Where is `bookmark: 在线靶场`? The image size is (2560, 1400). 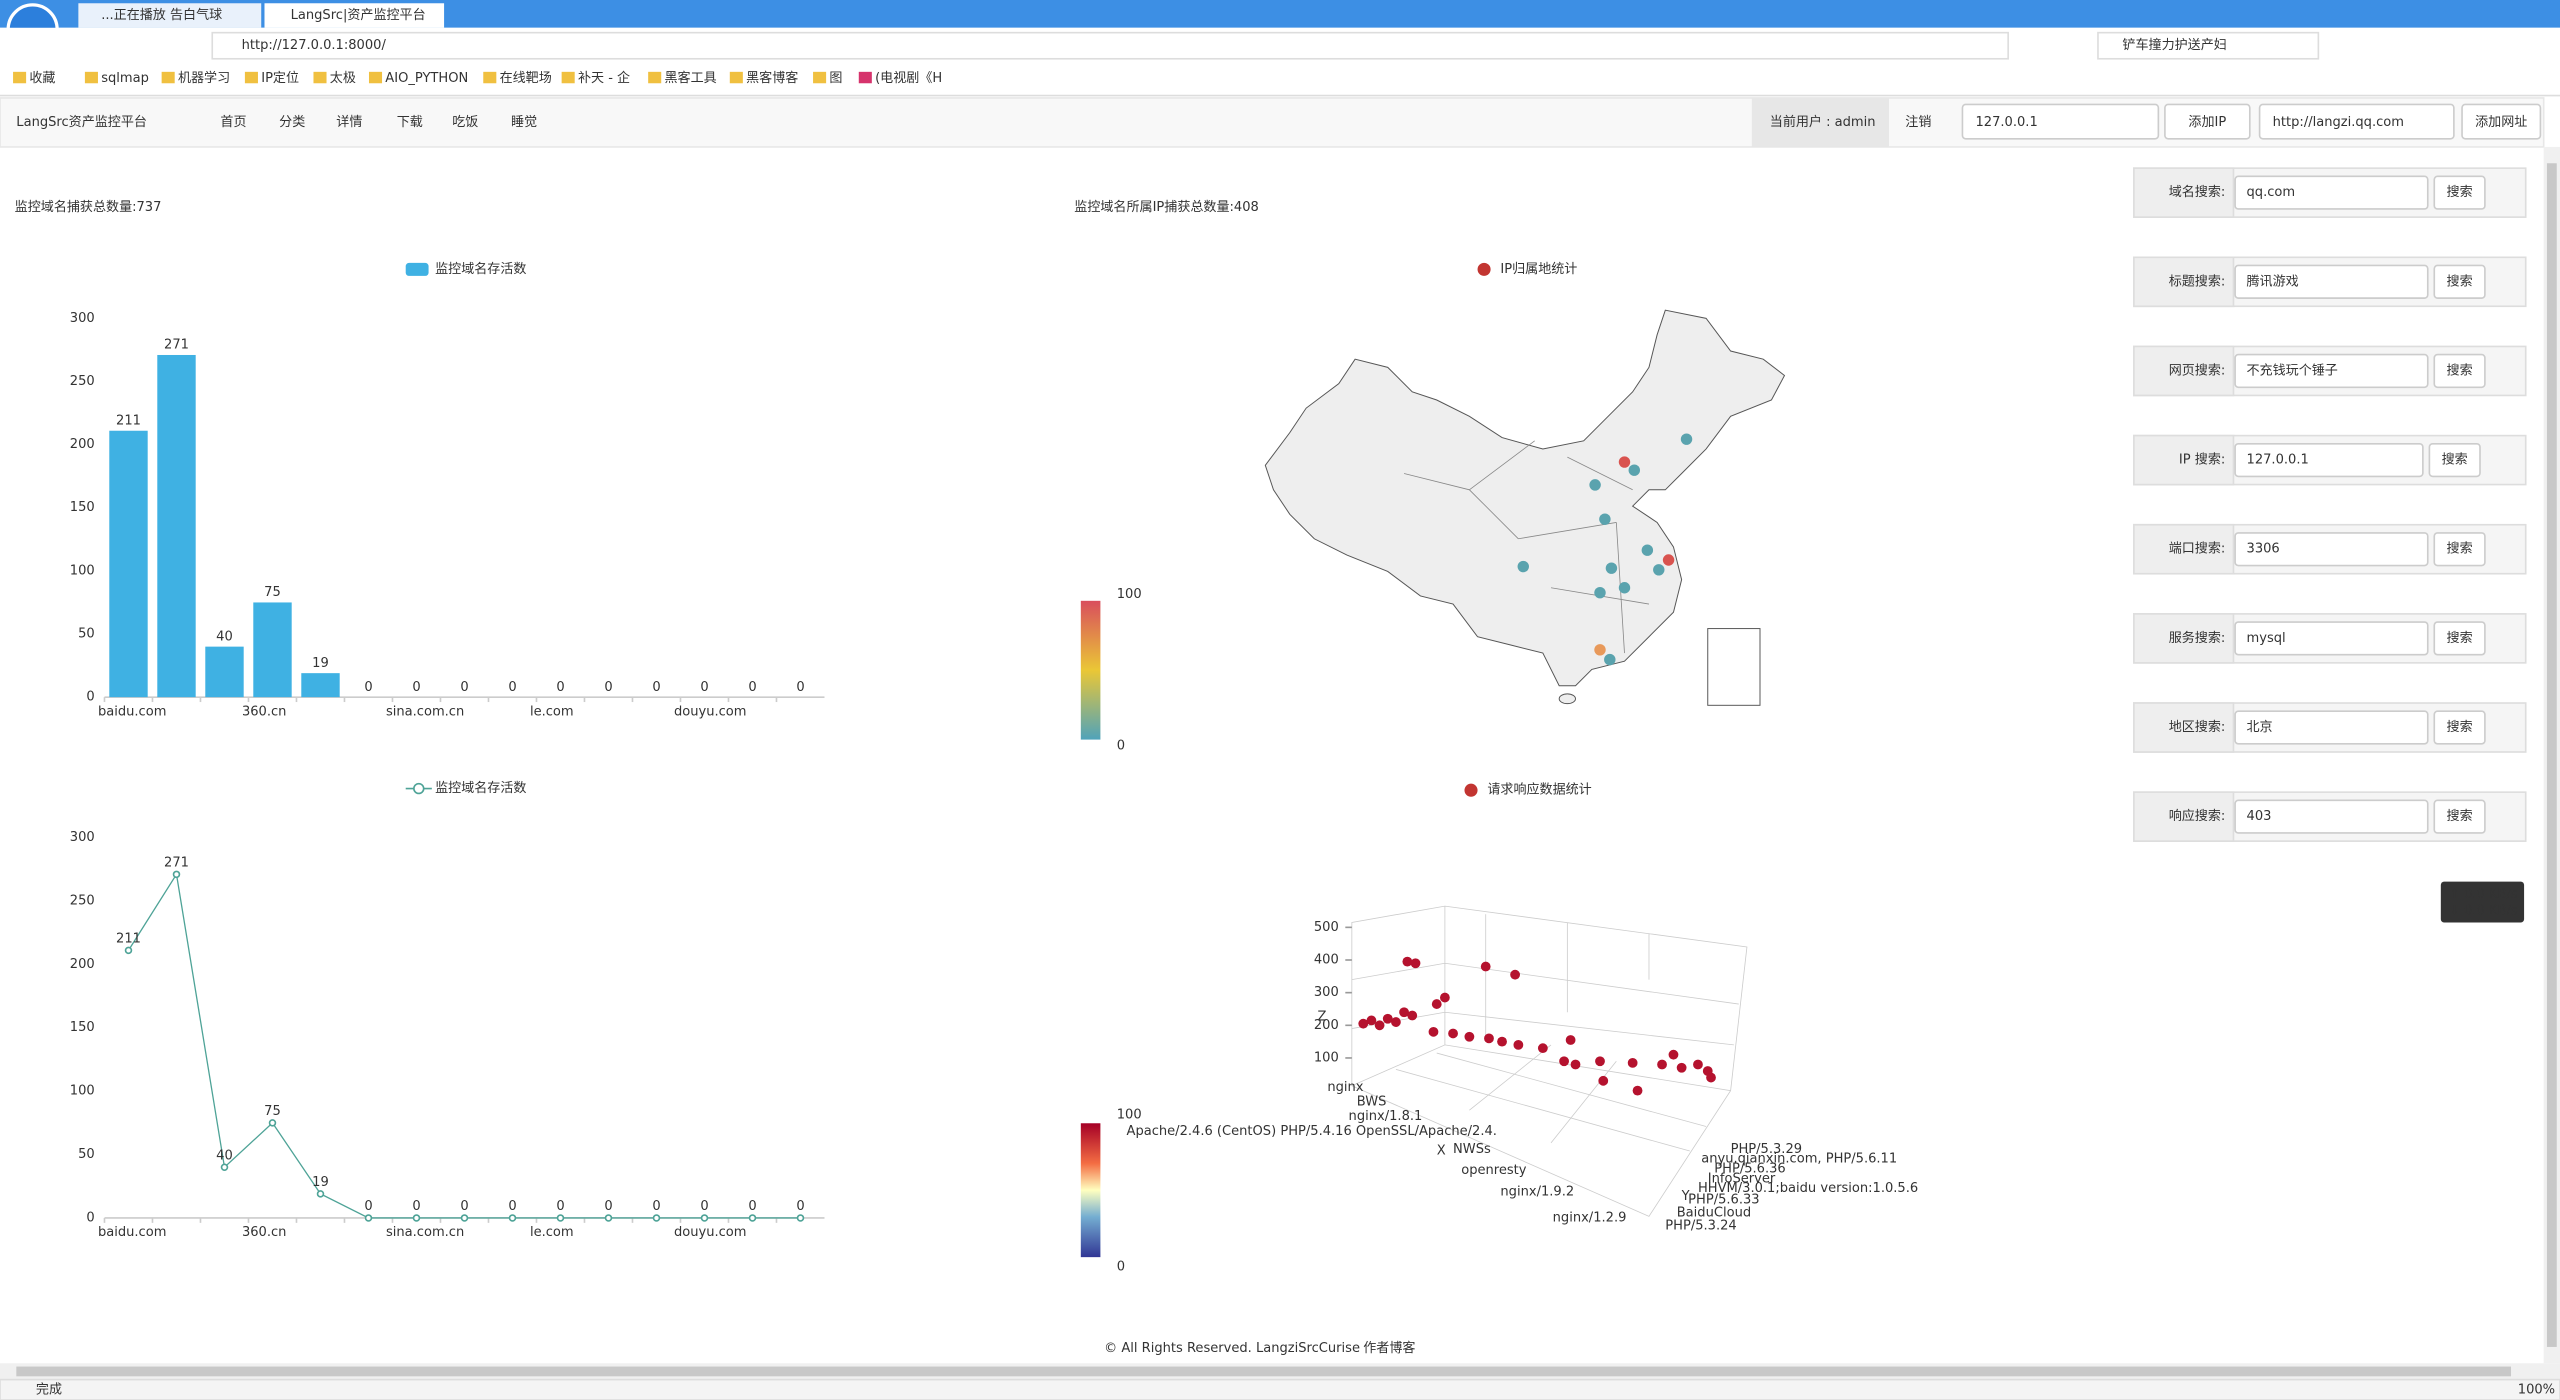 bookmark: 在线靶场 is located at coordinates (526, 78).